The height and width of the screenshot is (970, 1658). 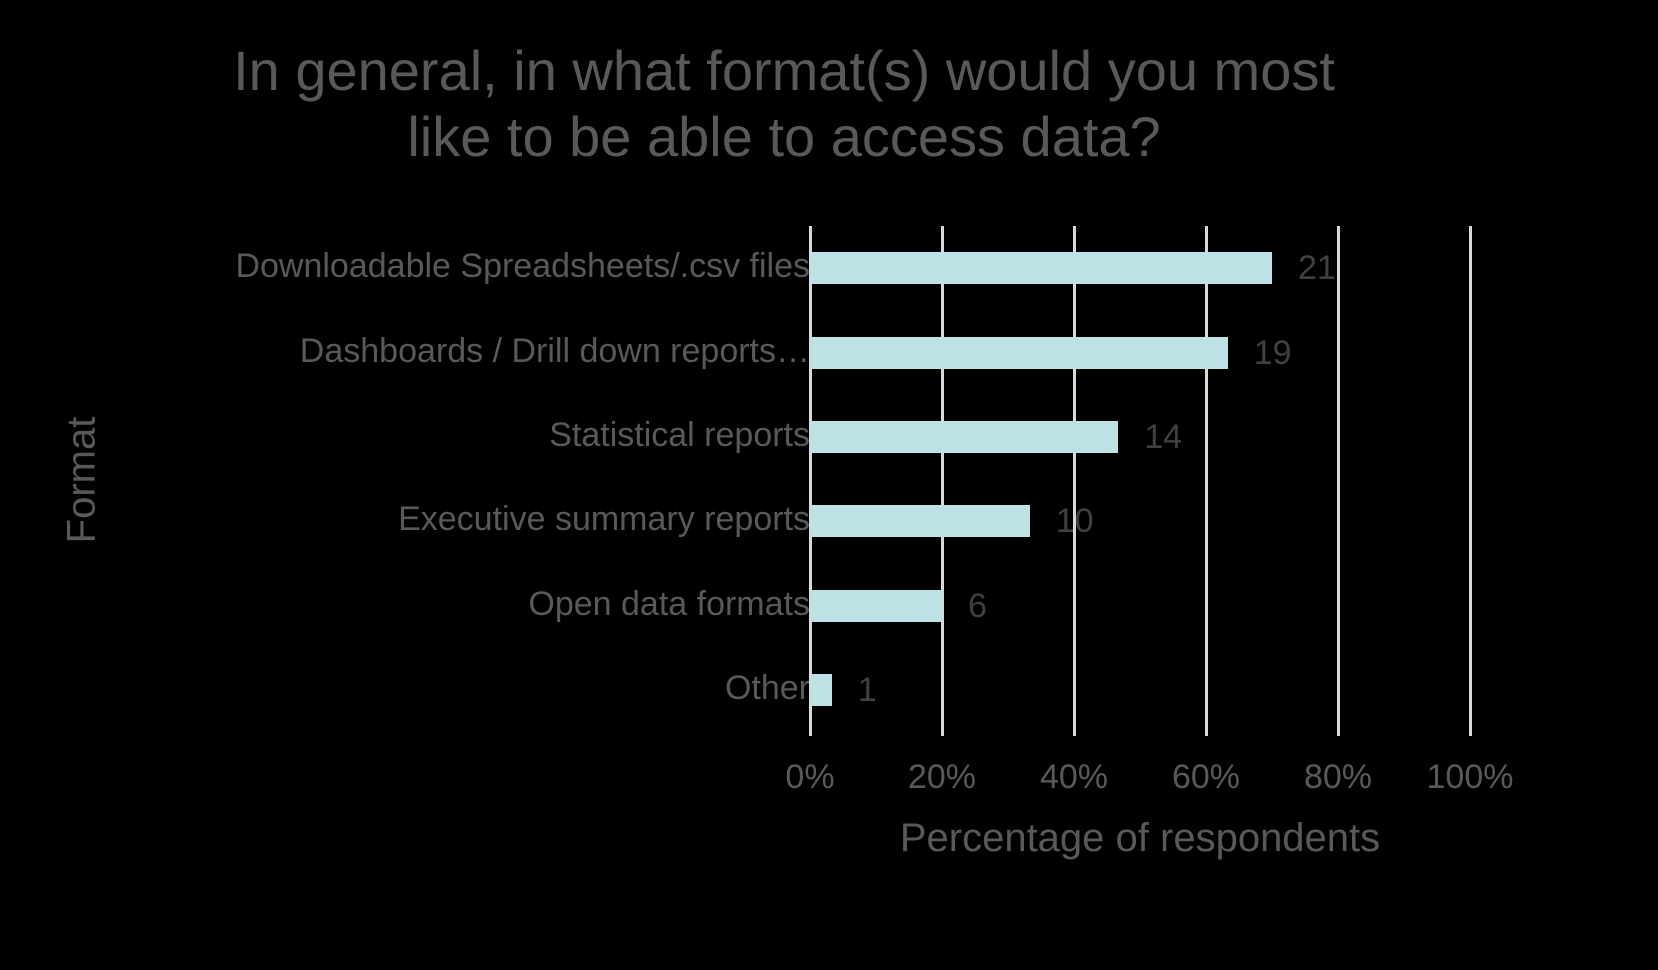 What do you see at coordinates (604, 519) in the screenshot?
I see `category-label: Executive summary reports` at bounding box center [604, 519].